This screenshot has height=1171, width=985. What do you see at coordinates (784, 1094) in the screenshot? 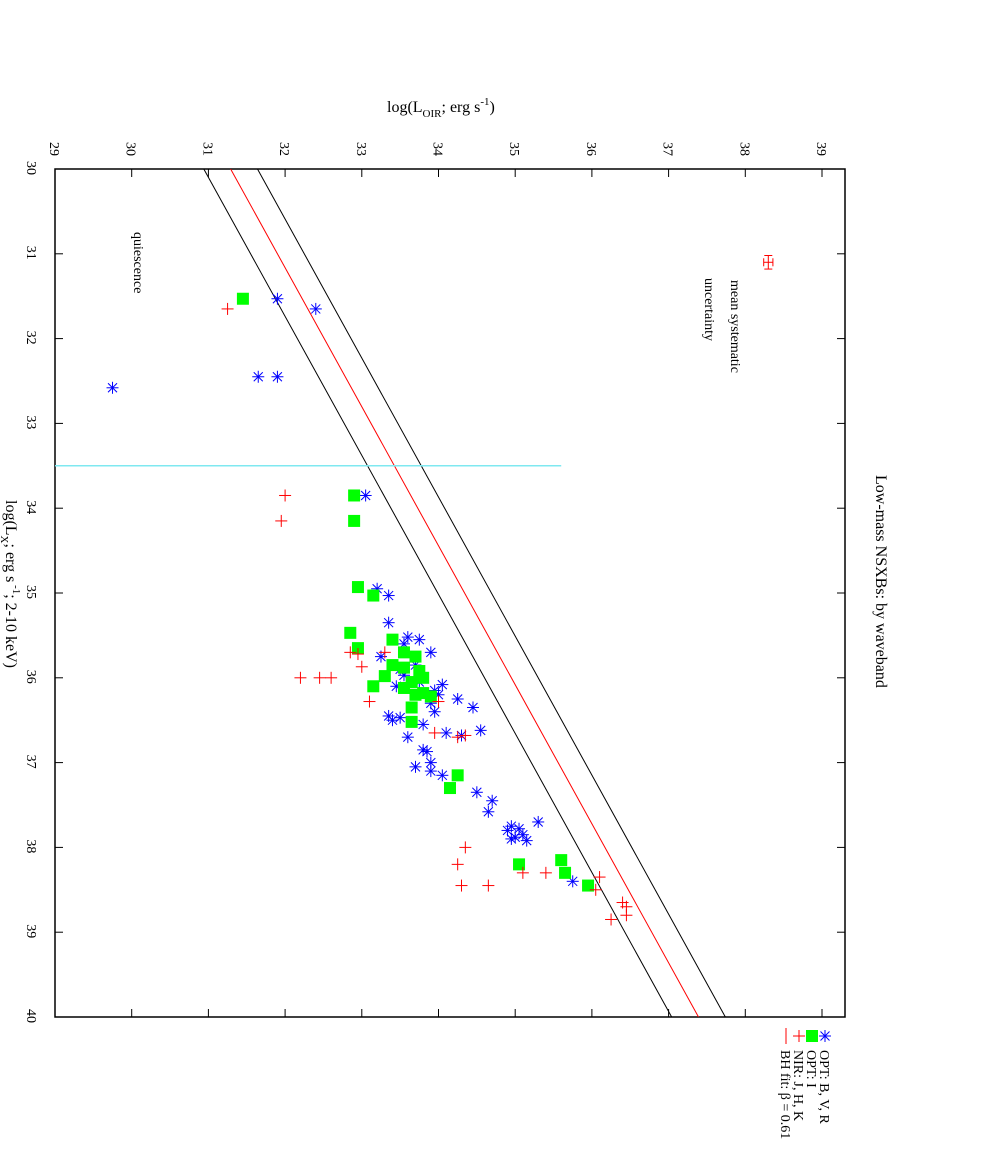
I see `legend-label: BH fit: β = 0.61` at bounding box center [784, 1094].